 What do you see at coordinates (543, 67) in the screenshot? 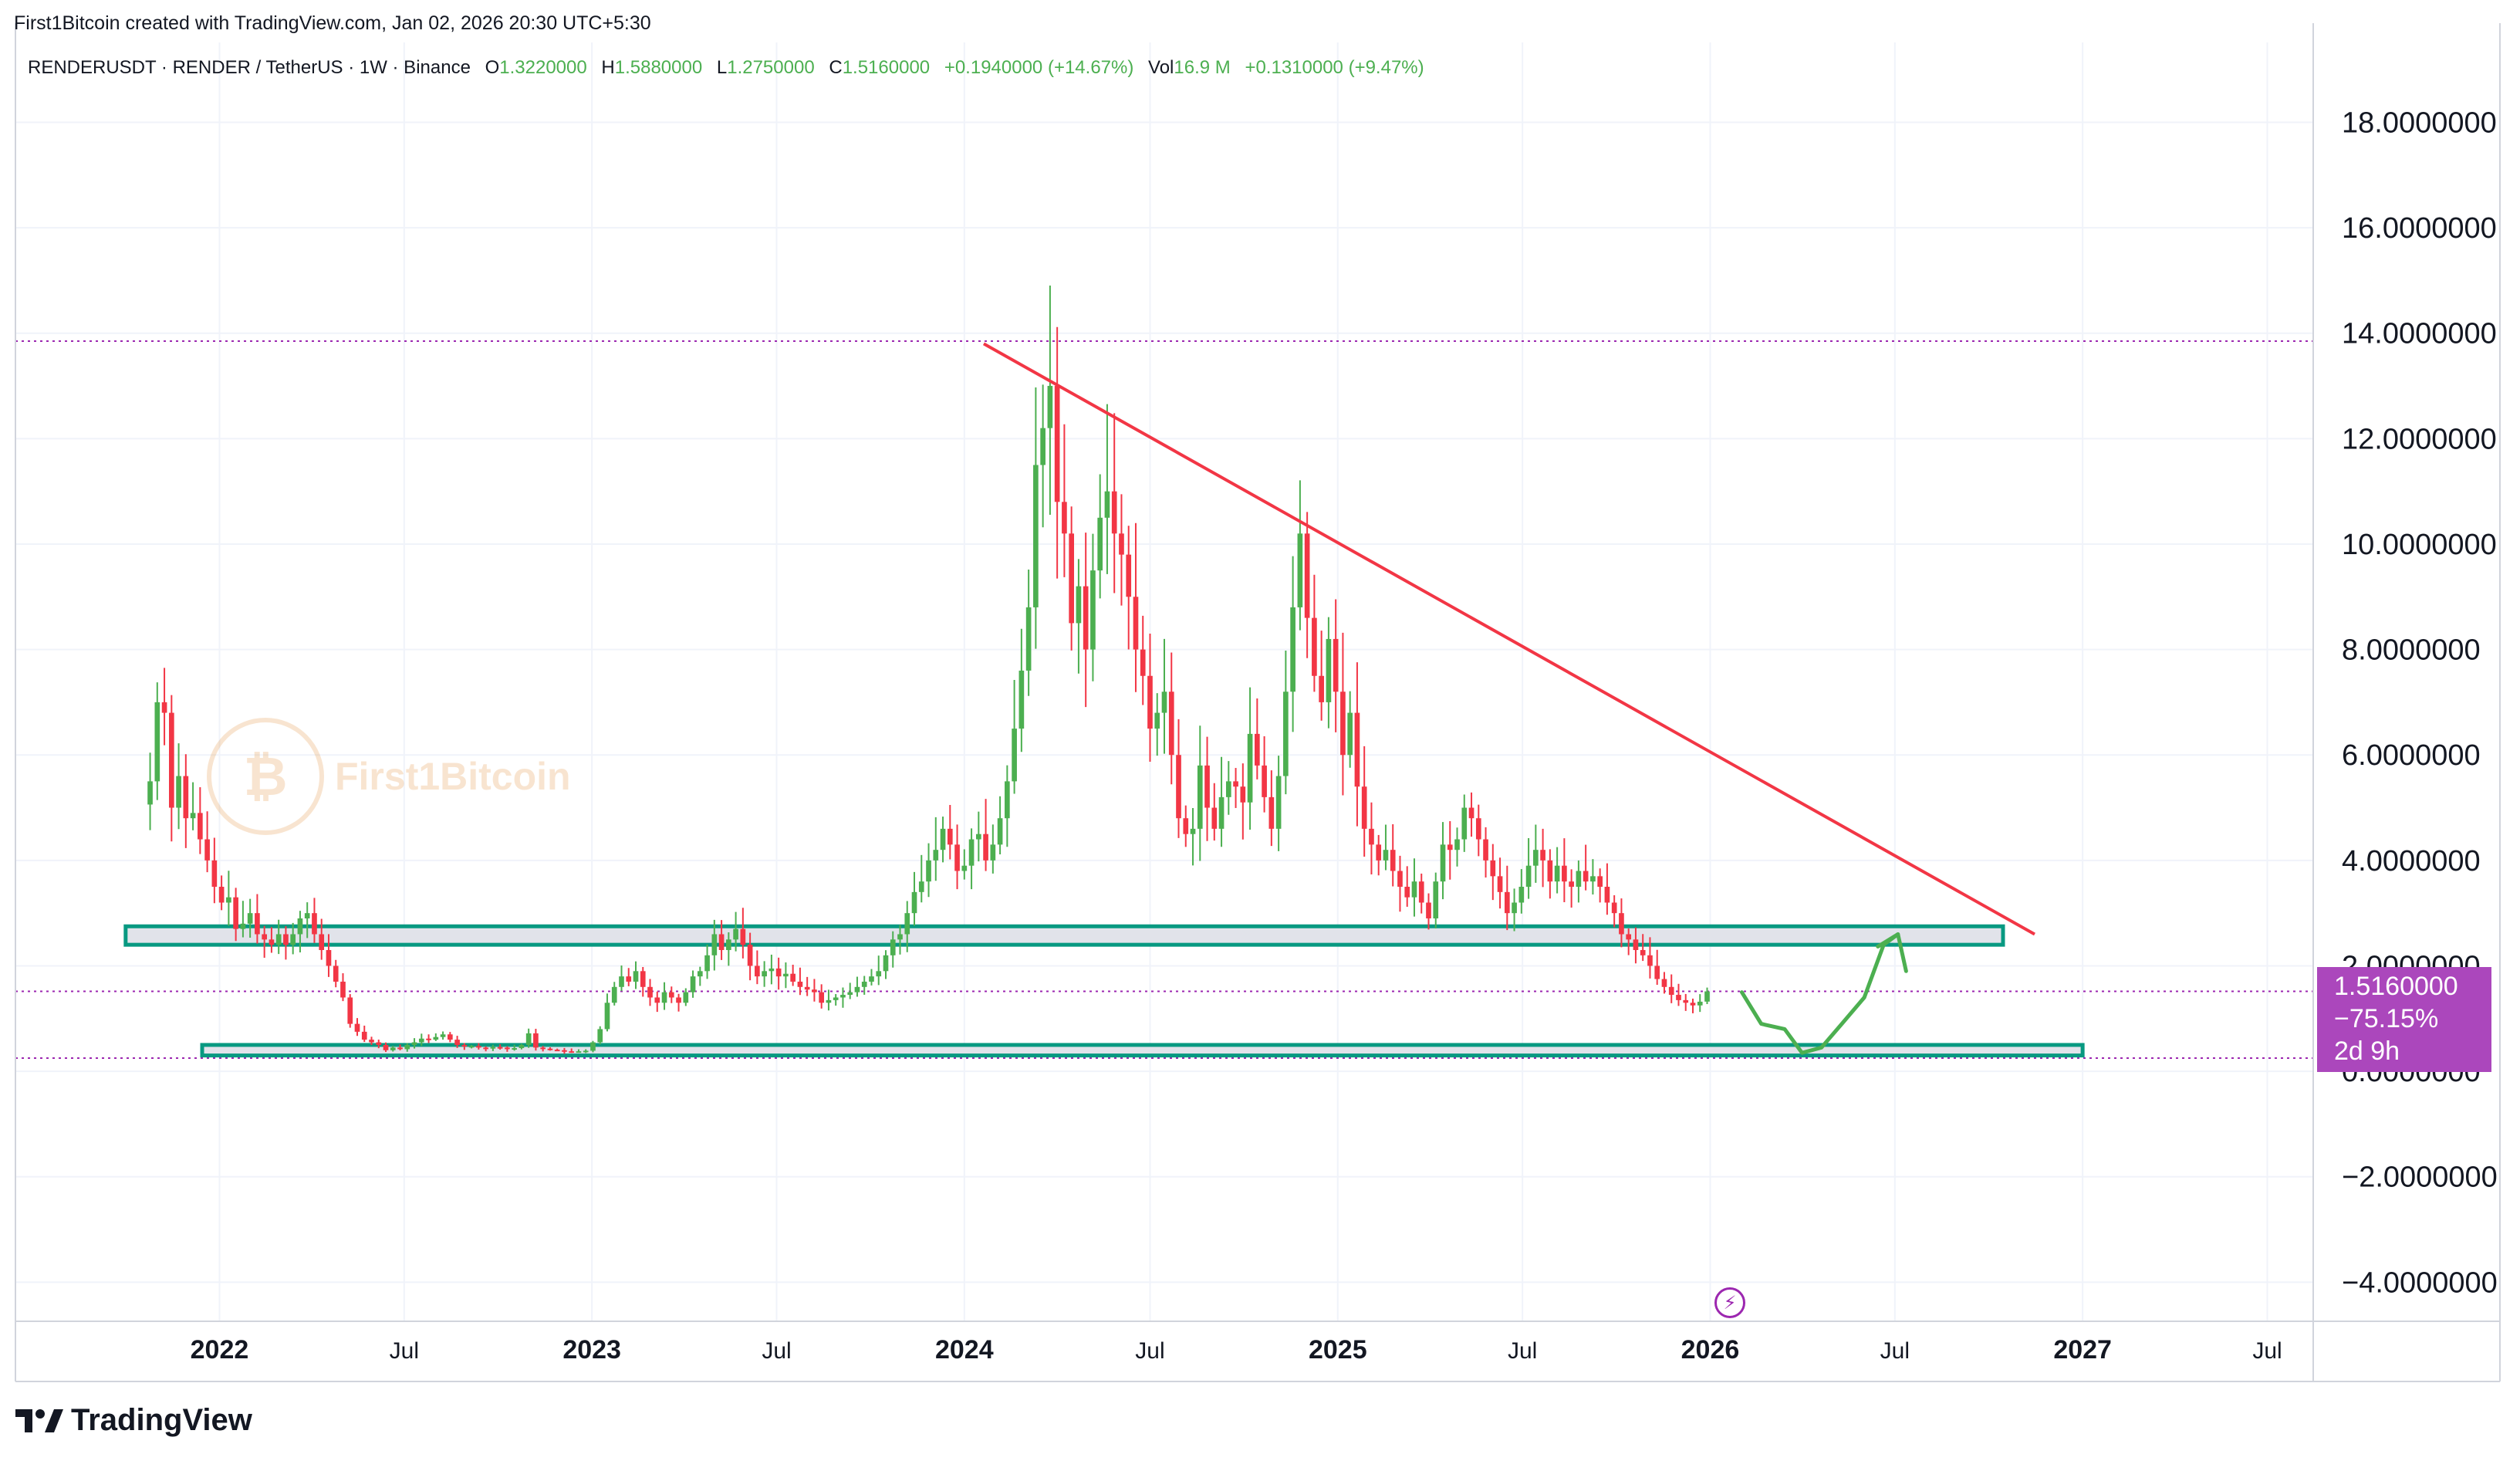
I see `open-value: 1.3220000` at bounding box center [543, 67].